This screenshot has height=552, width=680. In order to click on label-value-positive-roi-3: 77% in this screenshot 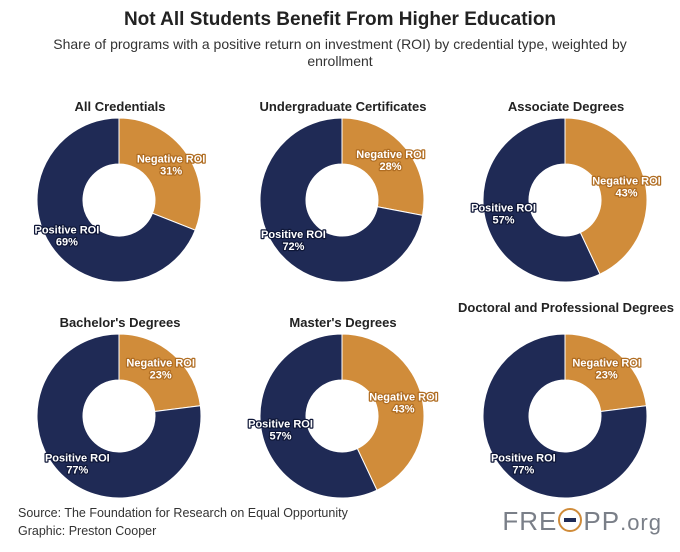, I will do `click(77, 470)`.